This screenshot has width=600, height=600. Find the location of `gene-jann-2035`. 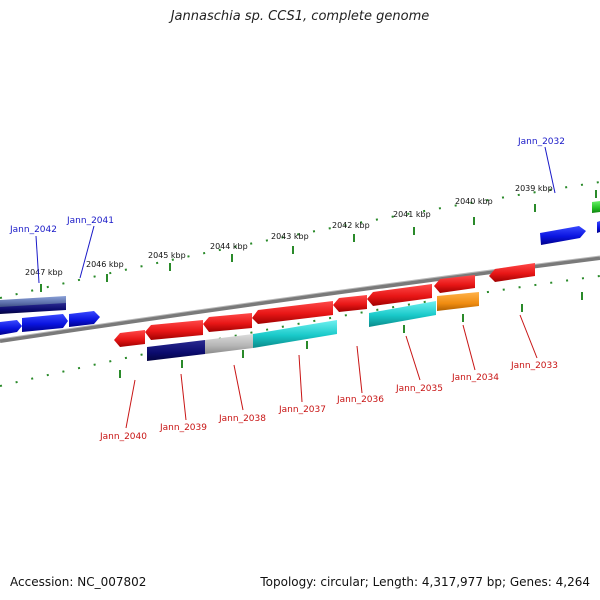

gene-jann-2035 is located at coordinates (399, 295).